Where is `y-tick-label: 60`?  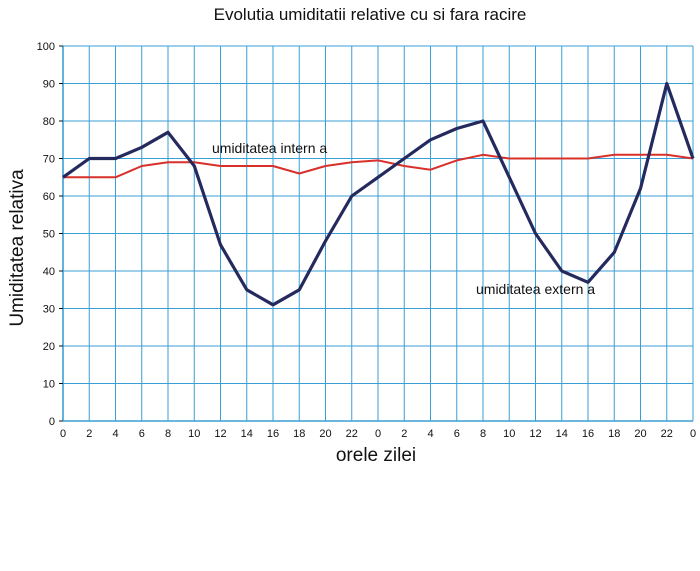 y-tick-label: 60 is located at coordinates (49, 197).